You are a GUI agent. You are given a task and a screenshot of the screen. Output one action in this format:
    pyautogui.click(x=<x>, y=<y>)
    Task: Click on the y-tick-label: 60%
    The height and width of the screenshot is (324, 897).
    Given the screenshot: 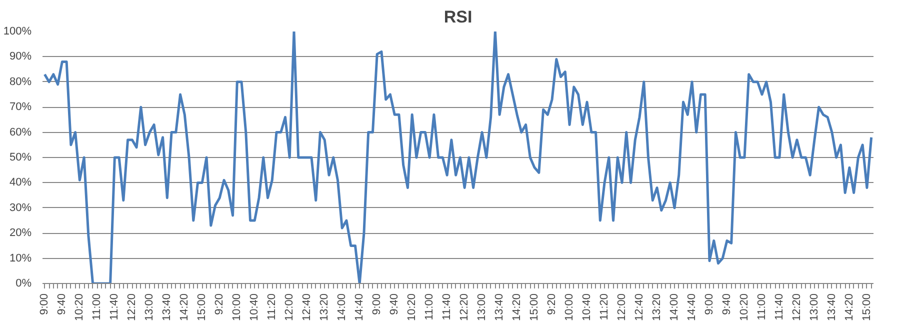 What is the action you would take?
    pyautogui.click(x=20, y=132)
    